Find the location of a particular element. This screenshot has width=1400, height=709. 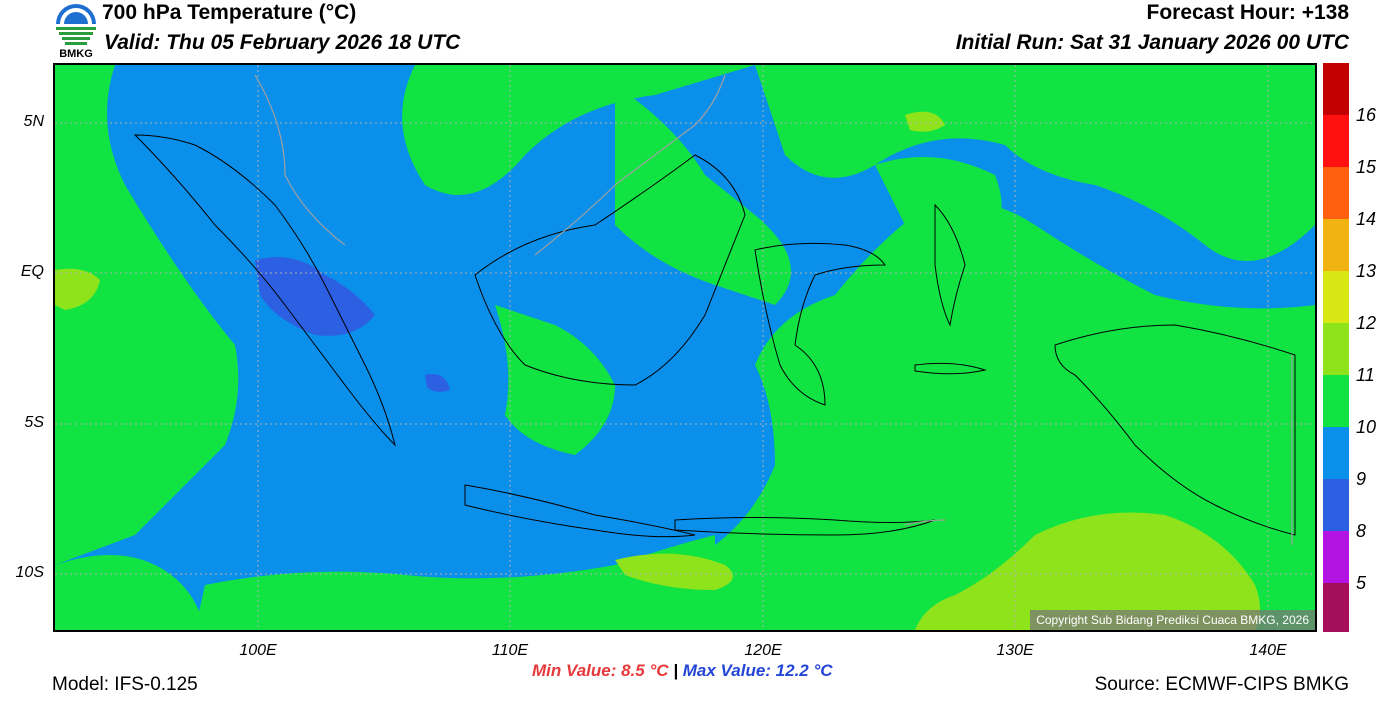

halmahera-outline is located at coordinates (950, 265).